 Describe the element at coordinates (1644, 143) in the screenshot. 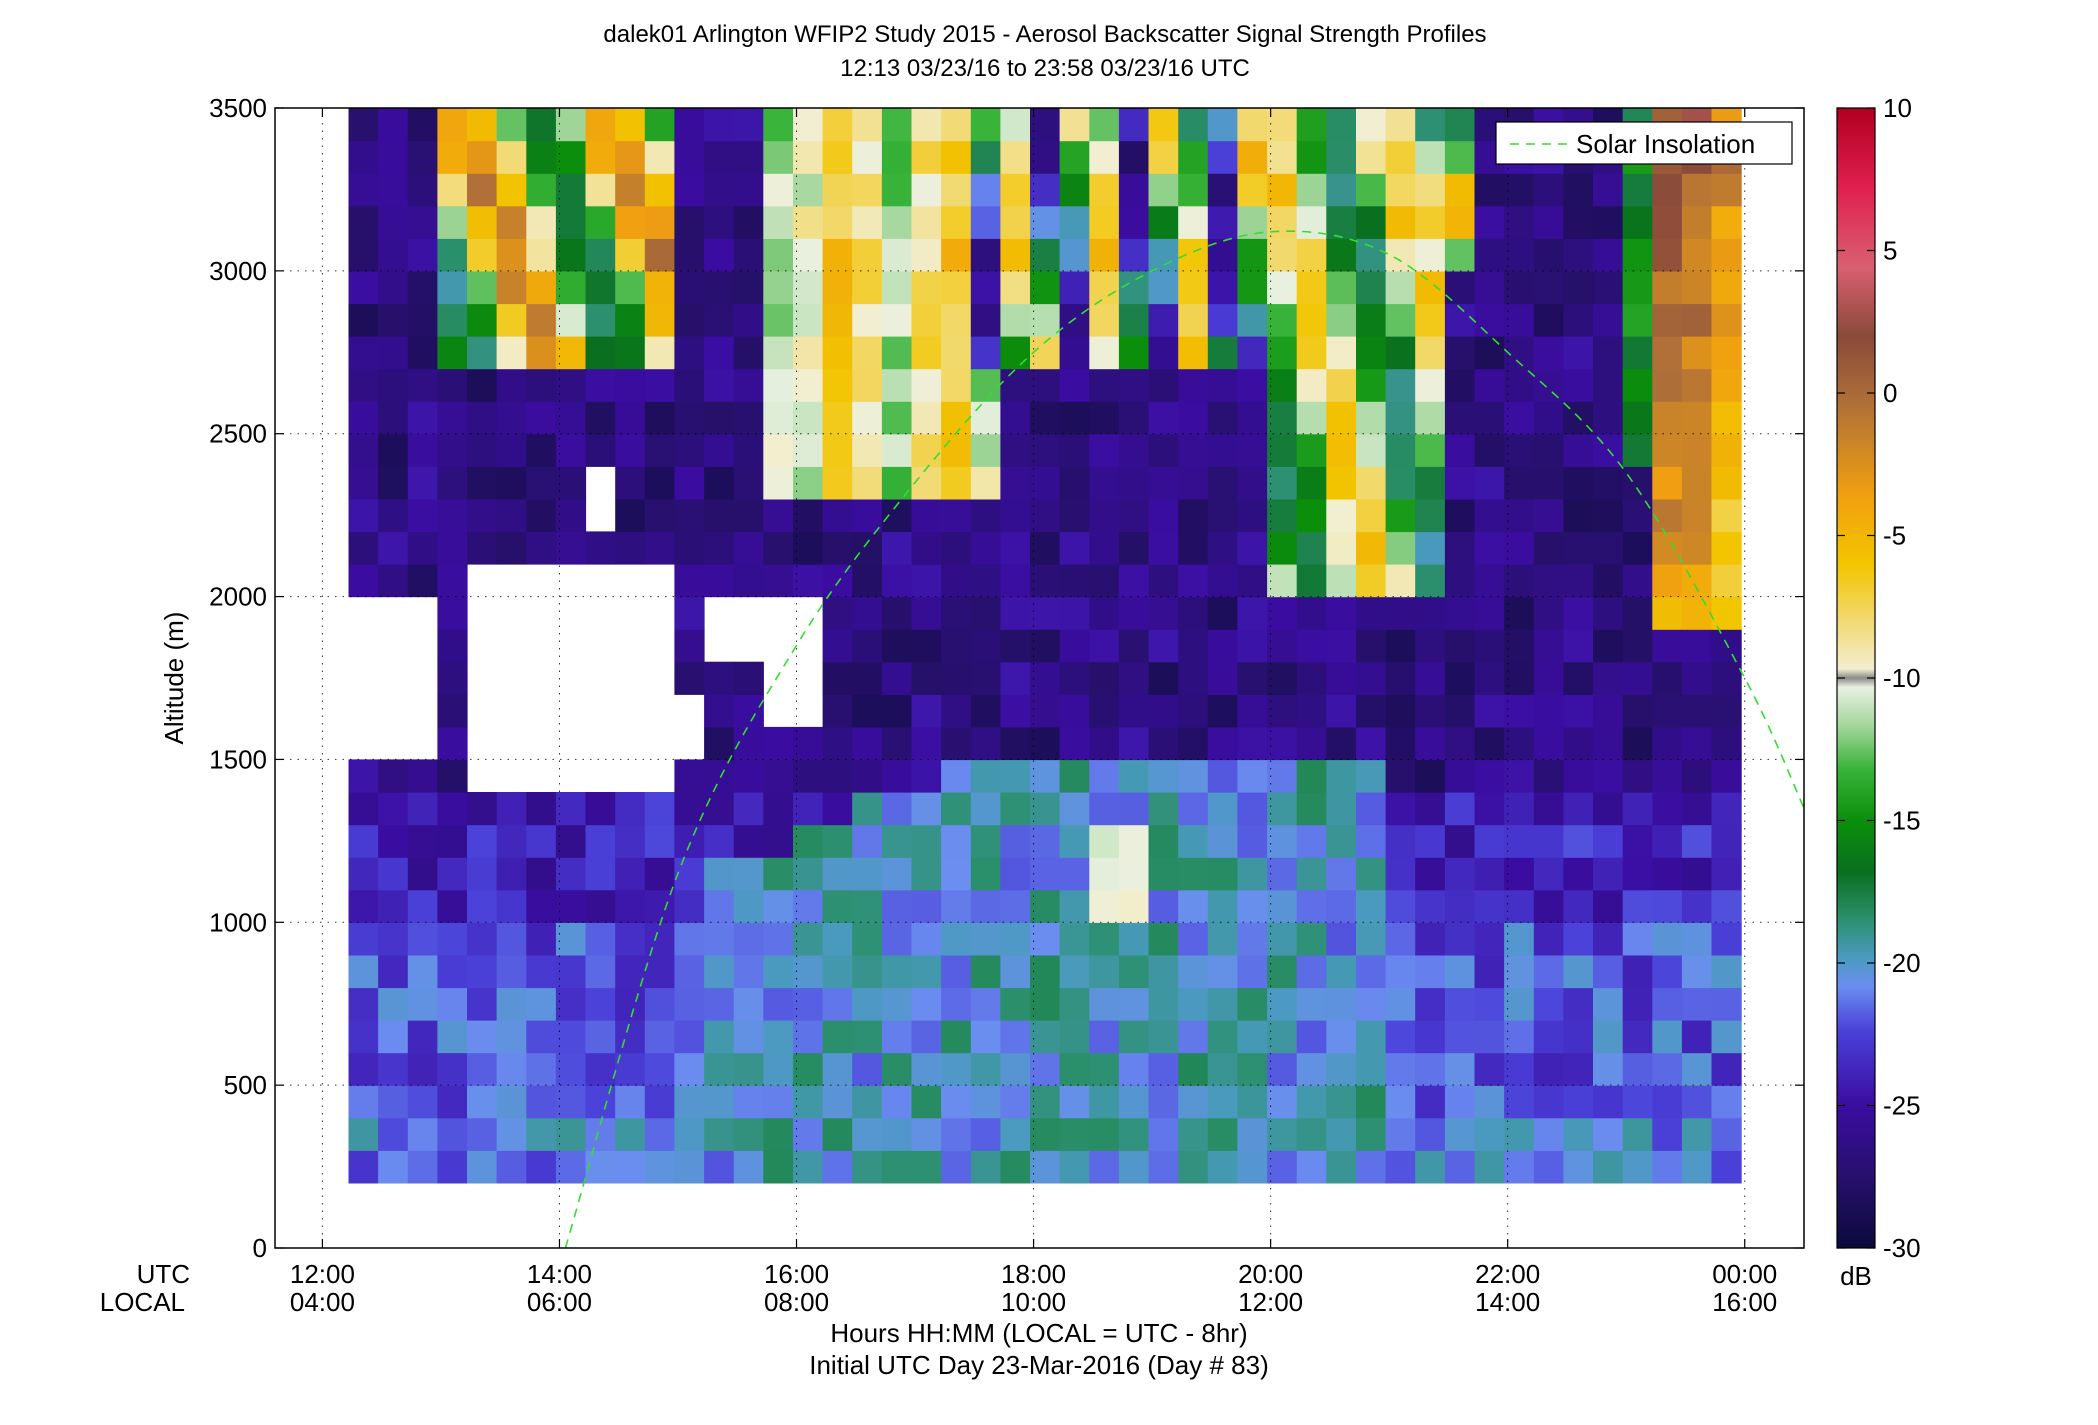

I see `legend-box` at that location.